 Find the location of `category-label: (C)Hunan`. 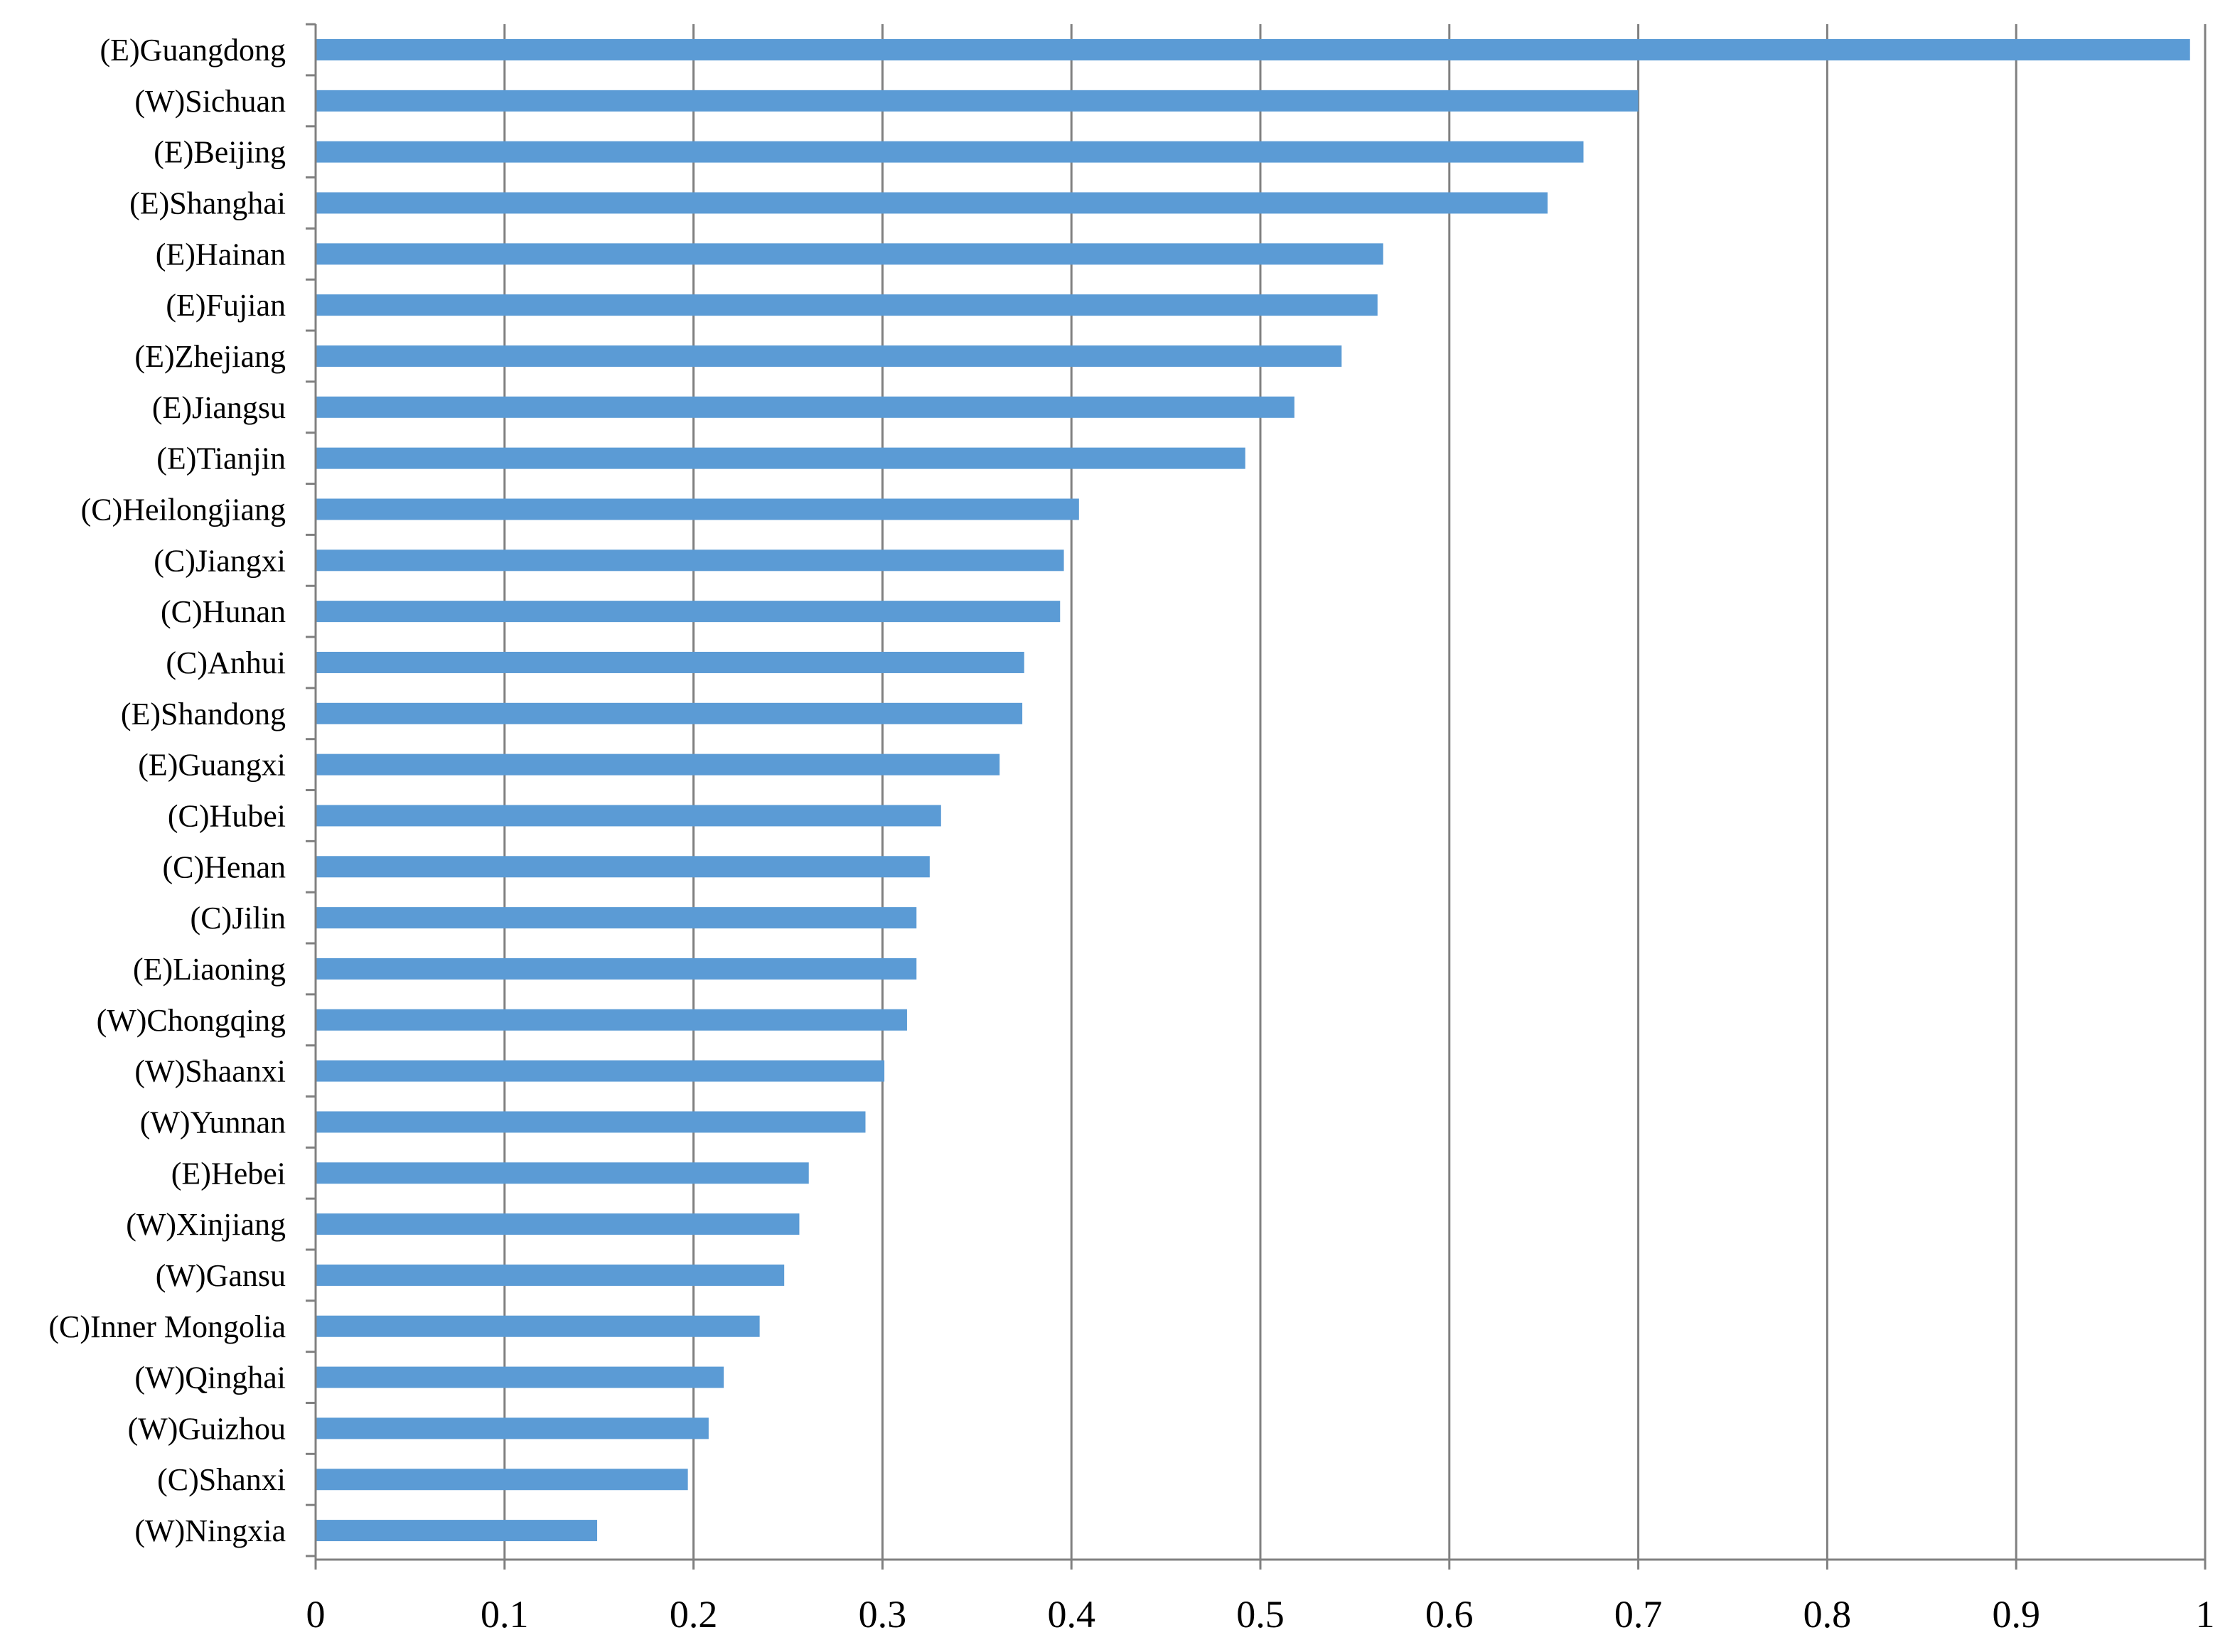

category-label: (C)Hunan is located at coordinates (224, 611).